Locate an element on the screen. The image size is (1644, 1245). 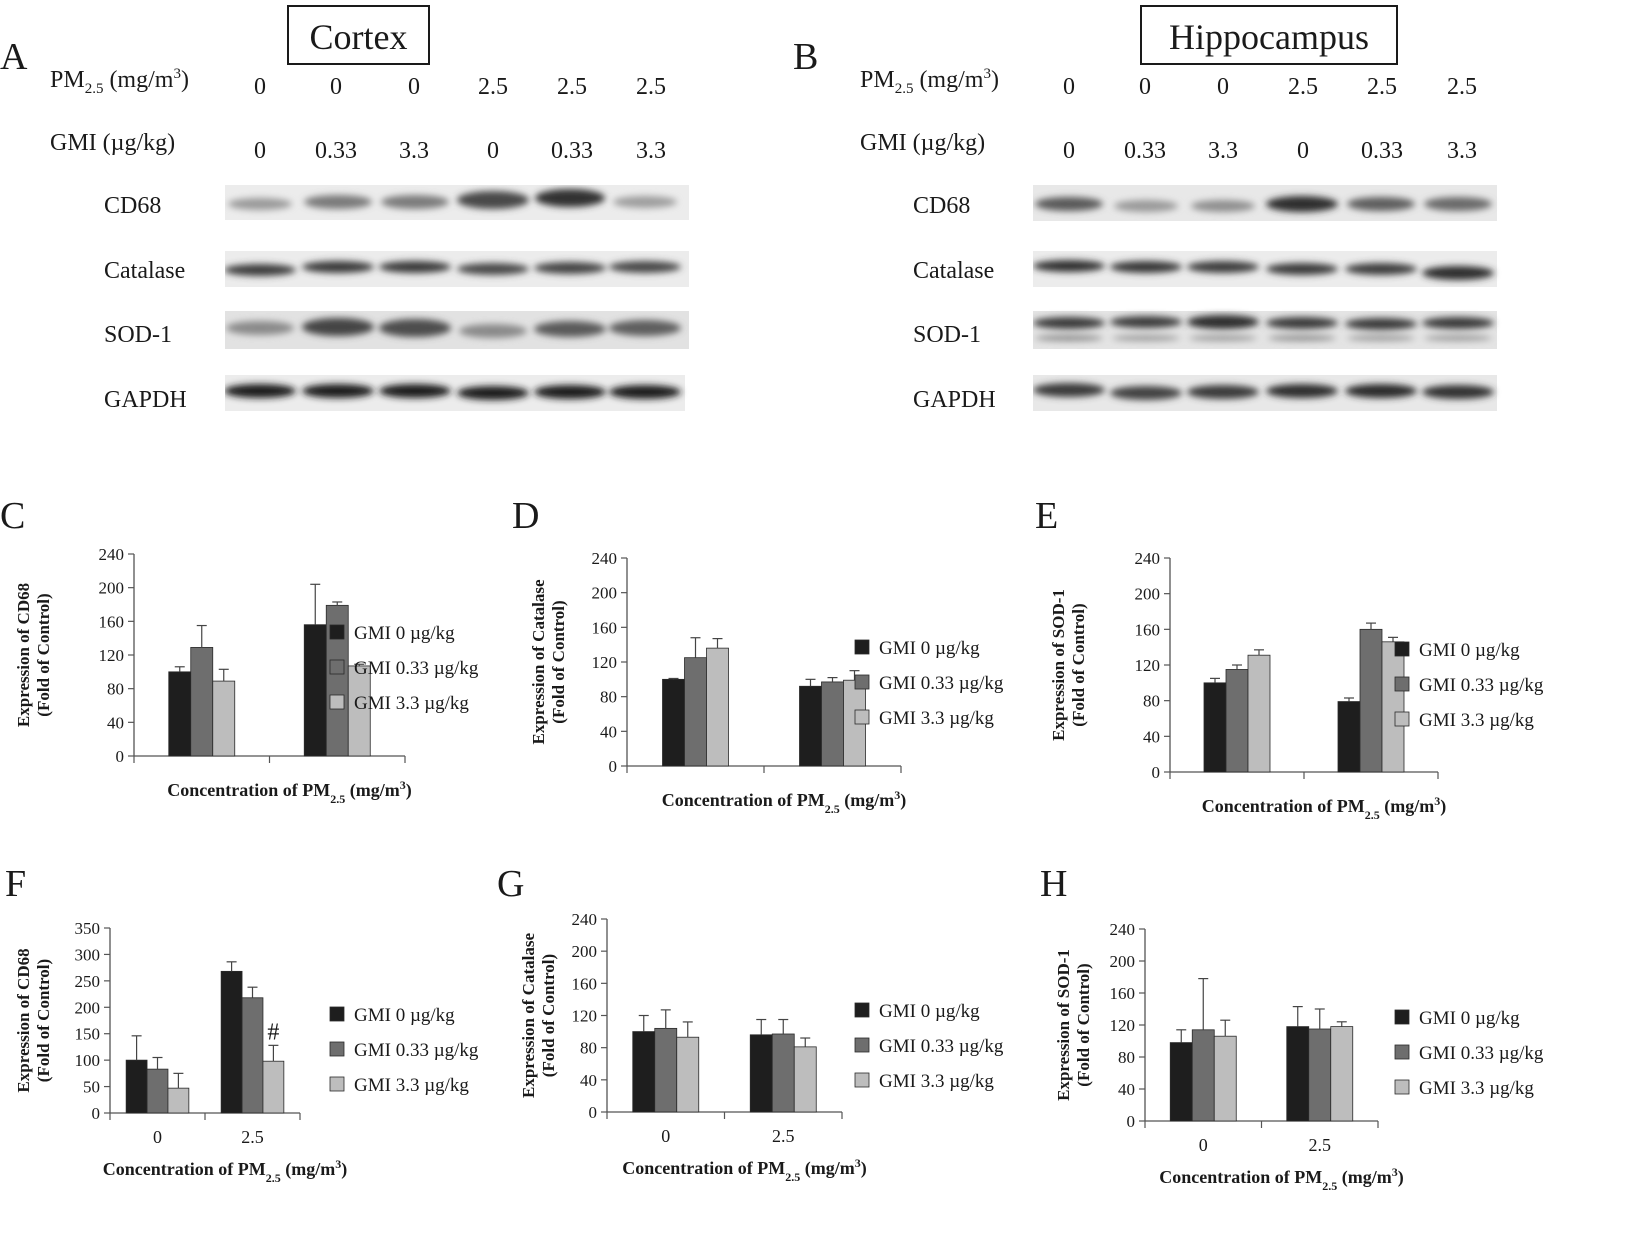
gmi-row-label: GMI (µg/kg) is located at coordinates (113, 143).